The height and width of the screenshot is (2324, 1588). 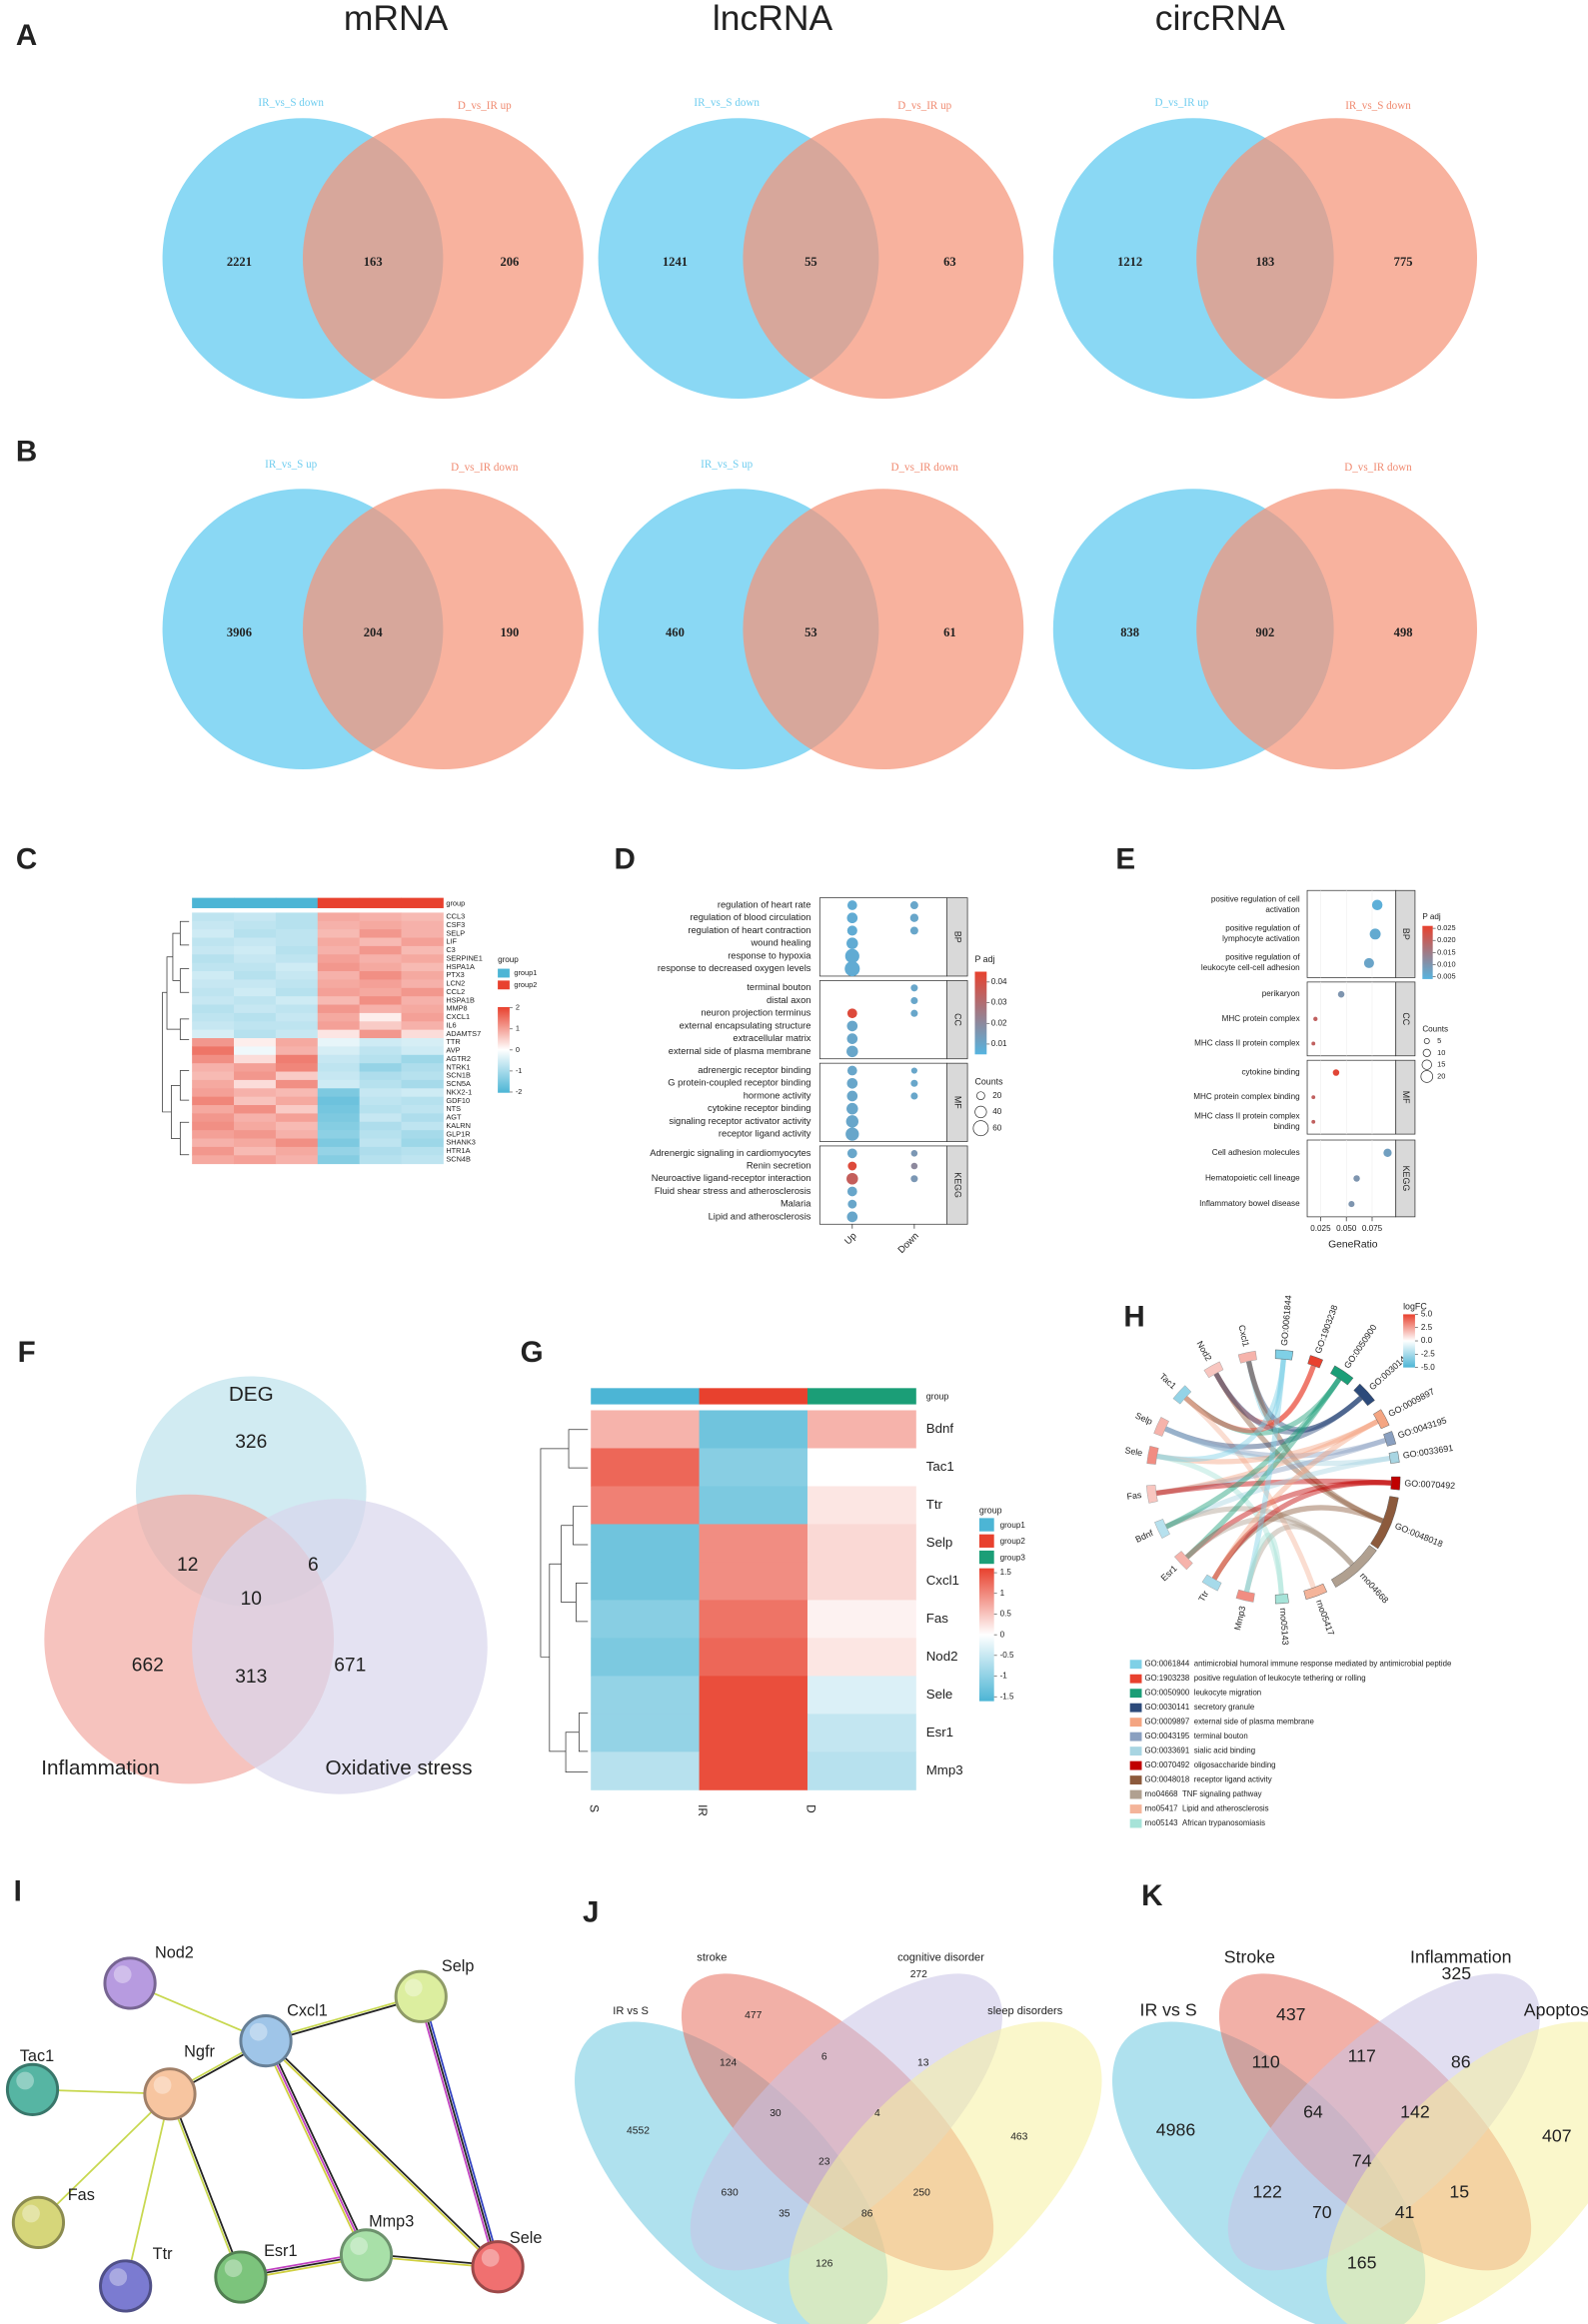 I want to click on gene-label: ADAMTS7, so click(x=463, y=1033).